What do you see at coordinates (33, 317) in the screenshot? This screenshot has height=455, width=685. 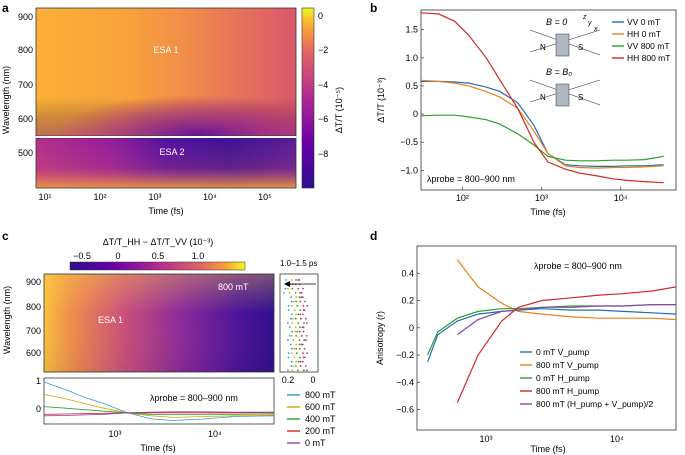 I see `panel-c-yticks: 900 800 700 600` at bounding box center [33, 317].